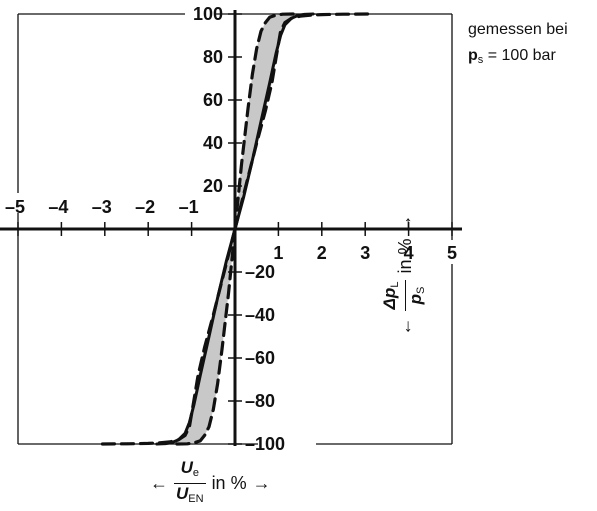 This screenshot has height=511, width=597. What do you see at coordinates (261, 482) in the screenshot?
I see `x-axis-arrow-right: →` at bounding box center [261, 482].